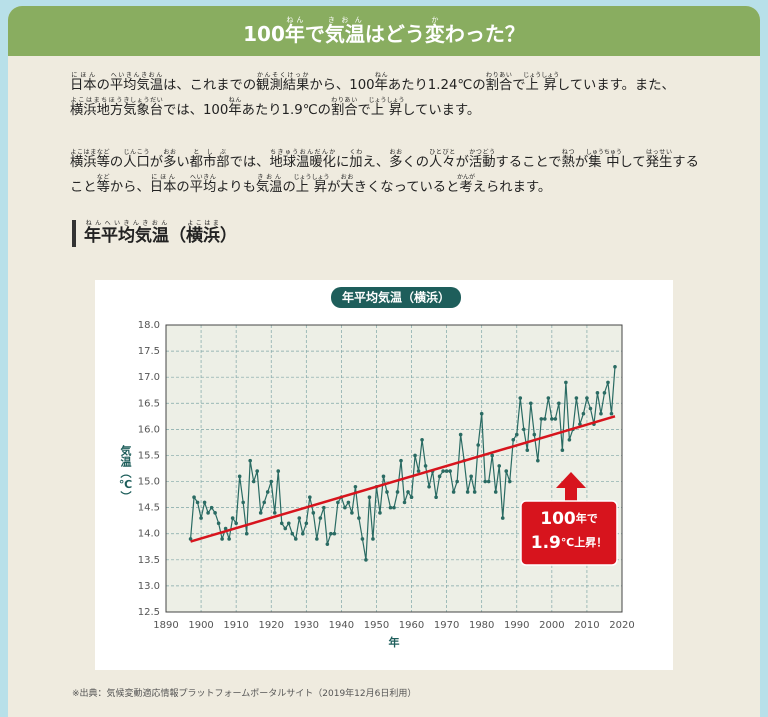  What do you see at coordinates (416, 162) in the screenshot?
I see `text: くの` at bounding box center [416, 162].